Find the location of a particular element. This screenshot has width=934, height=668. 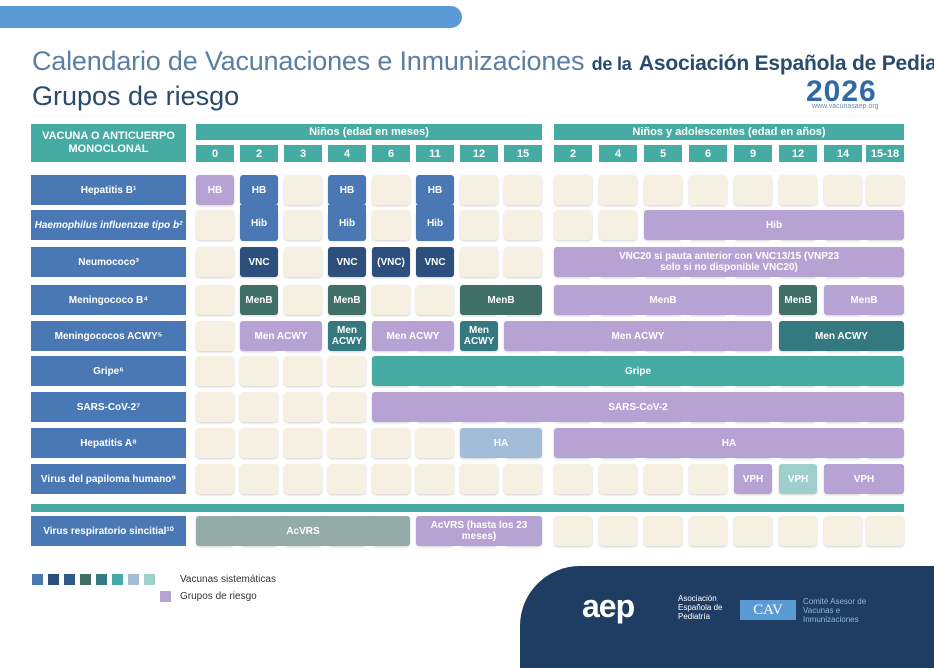

row-label-gripe: Gripe⁶ is located at coordinates (108, 371).